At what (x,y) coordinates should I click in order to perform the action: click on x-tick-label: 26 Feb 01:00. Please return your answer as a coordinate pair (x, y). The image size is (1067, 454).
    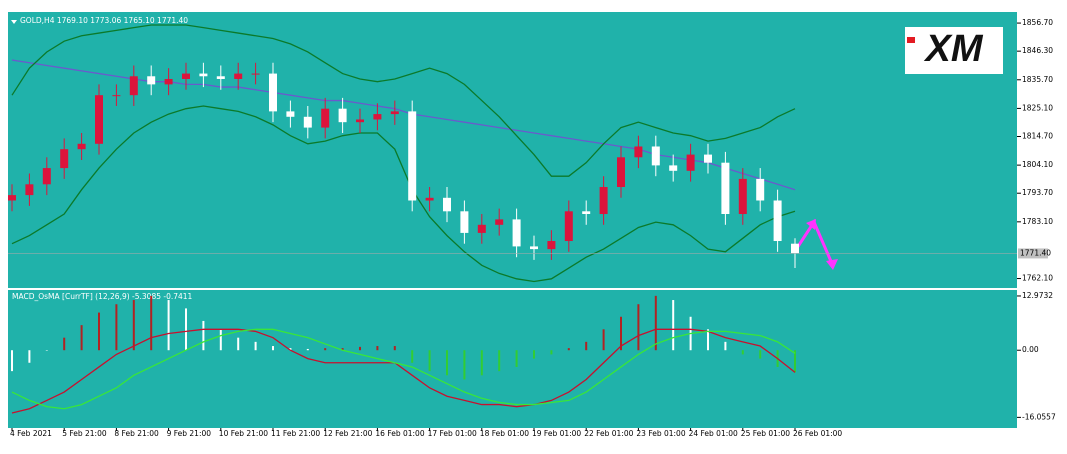
    Looking at the image, I should click on (817, 433).